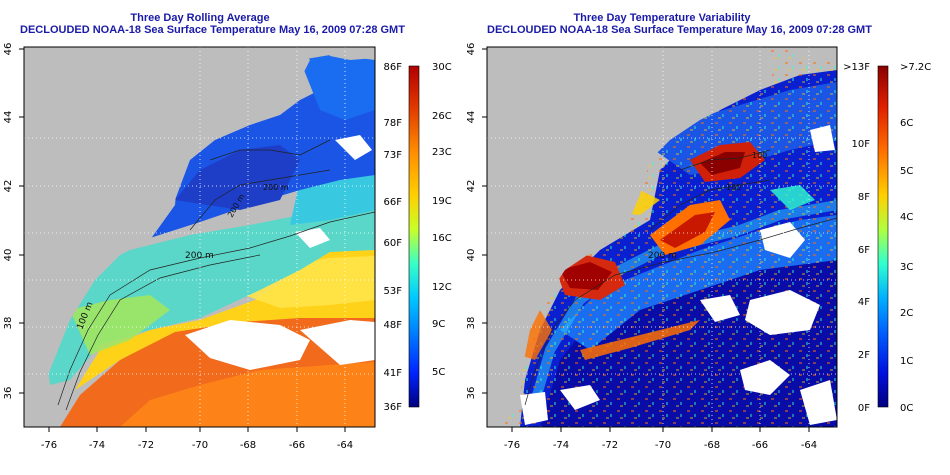 The image size is (950, 475). I want to click on right-colorbar-c-label: 6C, so click(906, 123).